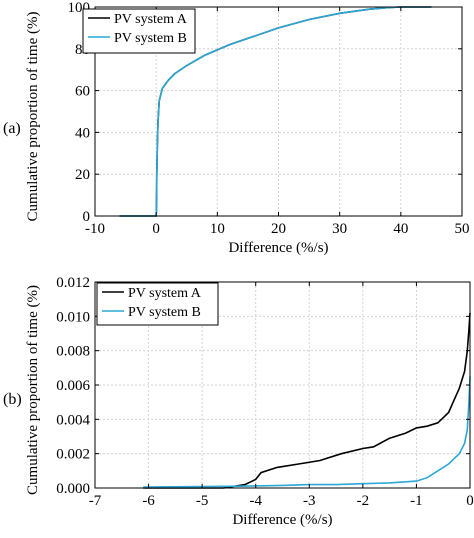 Image resolution: width=474 pixels, height=538 pixels. Describe the element at coordinates (82, 92) in the screenshot. I see `y-tick-label: 60` at that location.